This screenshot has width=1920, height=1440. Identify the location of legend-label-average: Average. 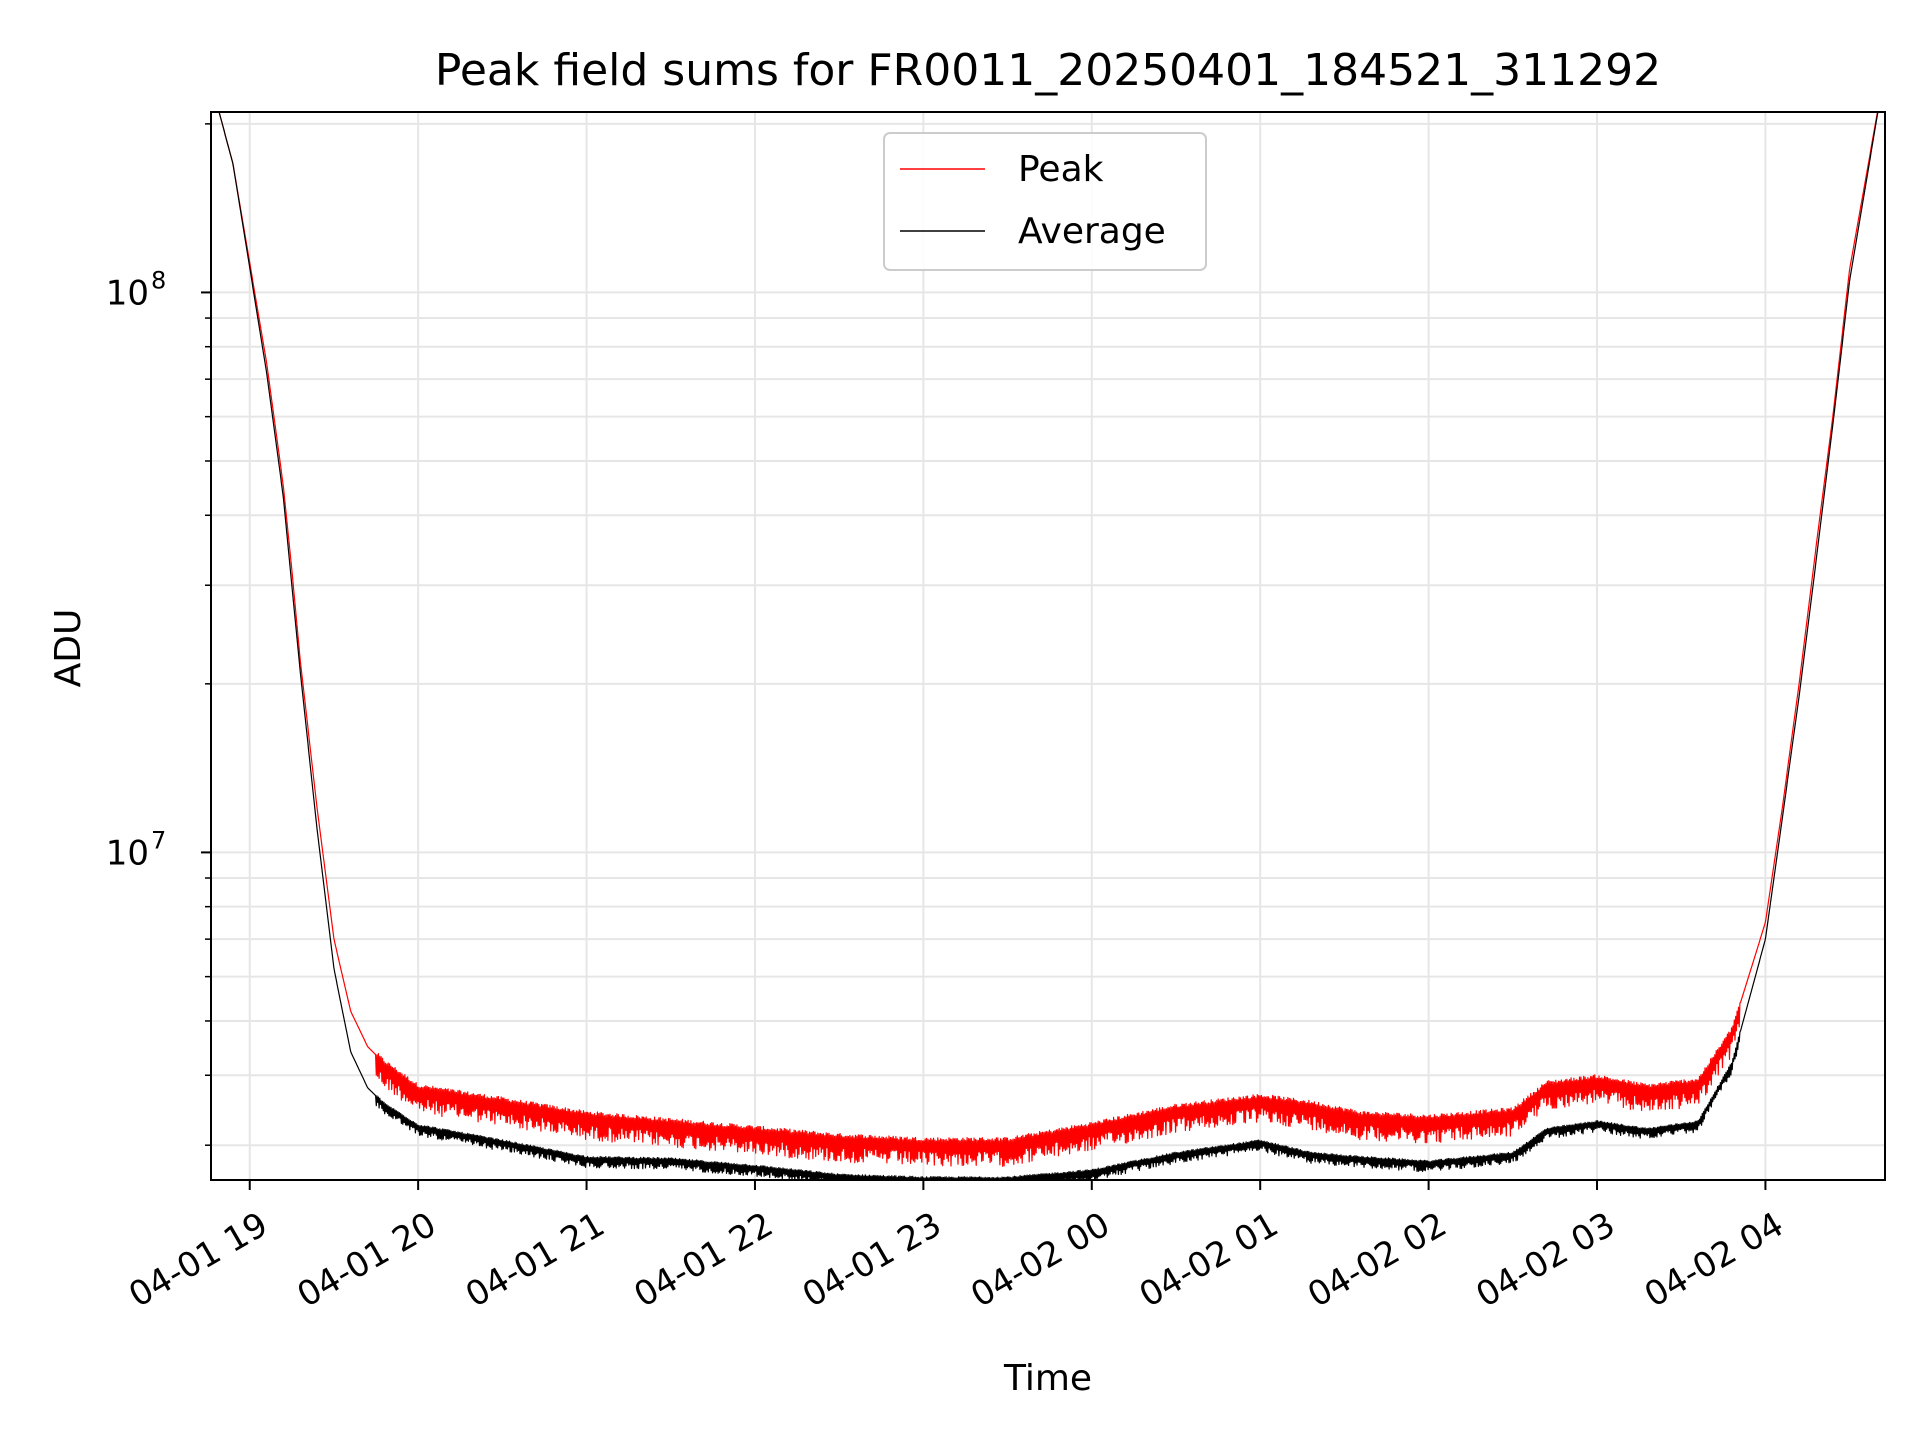
(1092, 231).